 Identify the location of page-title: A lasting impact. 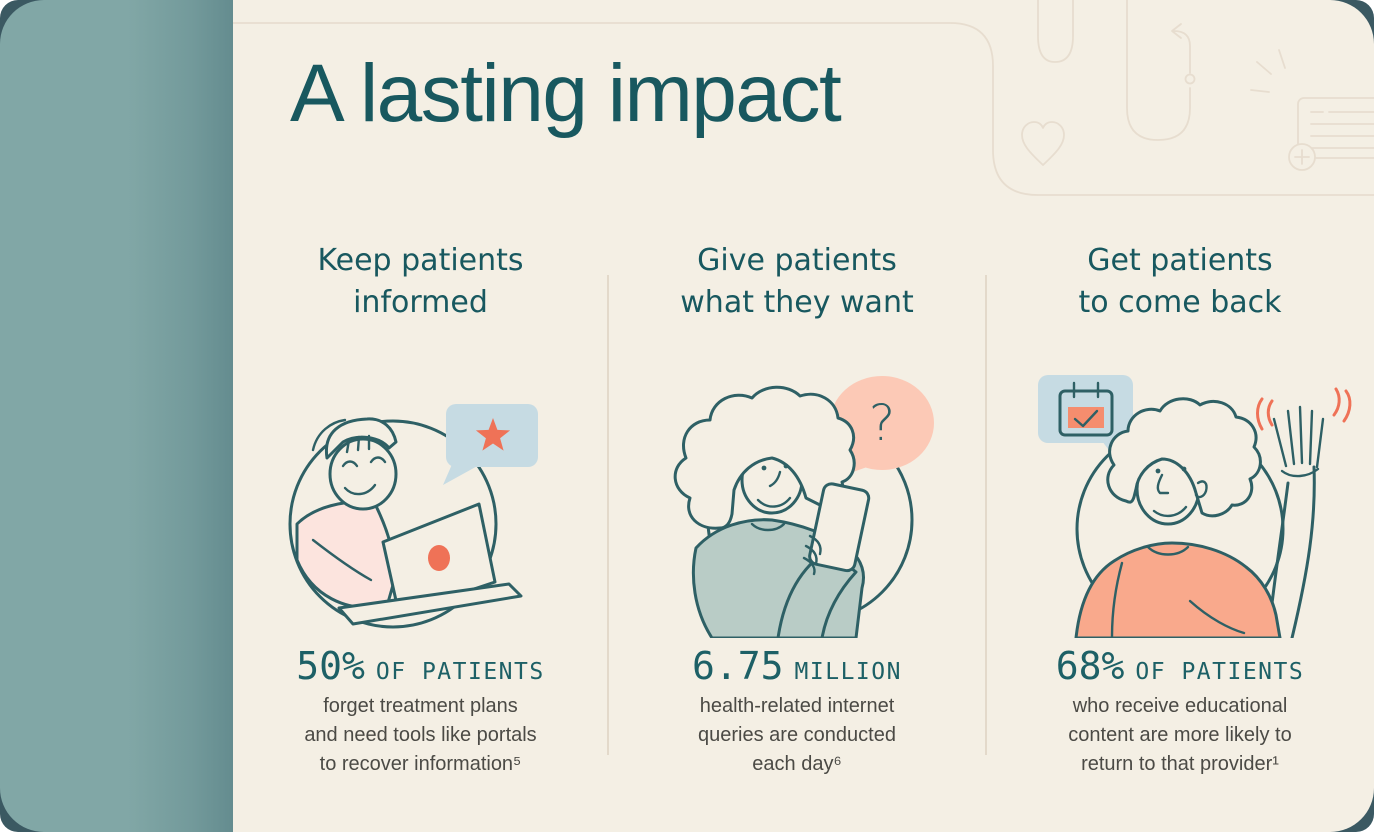
(566, 93).